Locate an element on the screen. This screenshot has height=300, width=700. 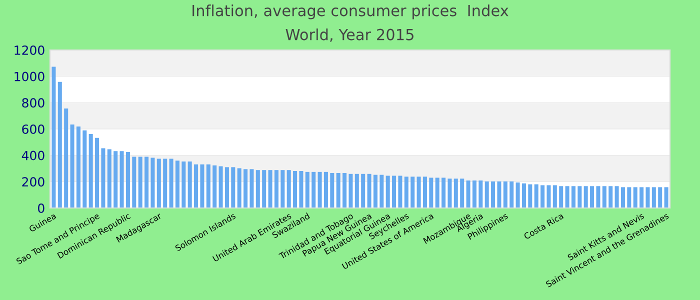
y-tick-label: 1200 is located at coordinates (29, 50).